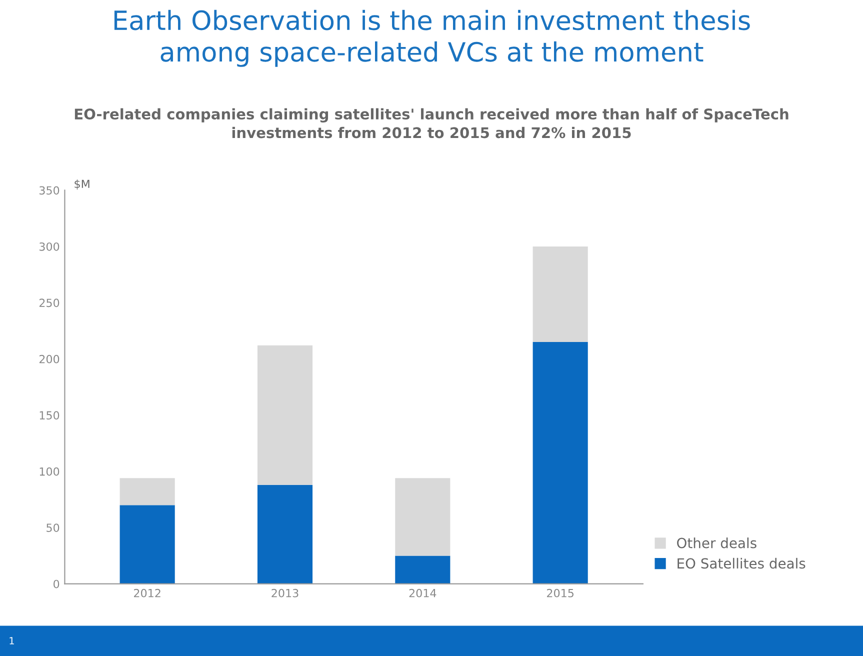 The image size is (863, 656). I want to click on y-tick-label: 50, so click(53, 528).